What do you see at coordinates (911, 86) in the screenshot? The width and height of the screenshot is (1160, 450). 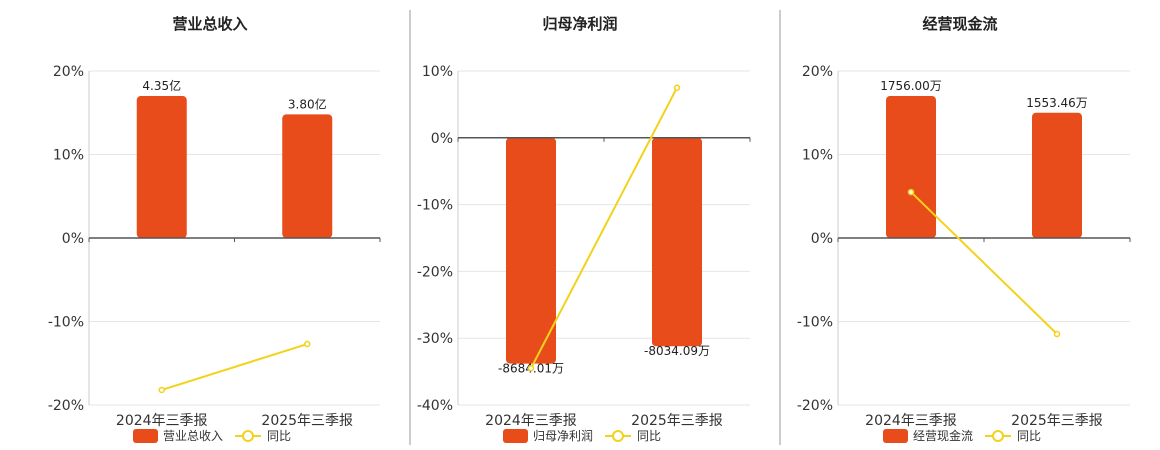 I see `bar-value-label: 1756.00万` at bounding box center [911, 86].